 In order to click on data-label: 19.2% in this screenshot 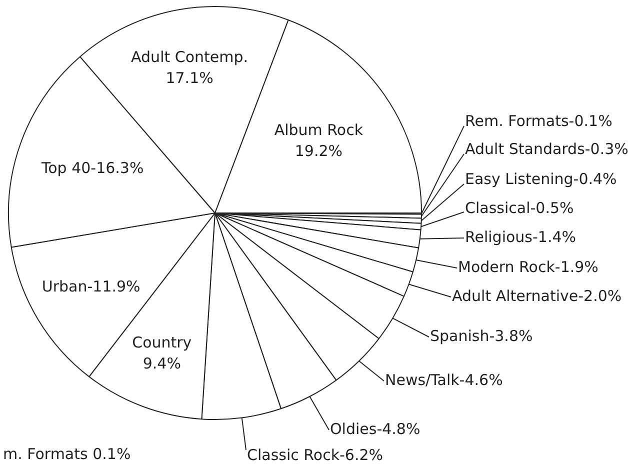, I will do `click(318, 151)`.